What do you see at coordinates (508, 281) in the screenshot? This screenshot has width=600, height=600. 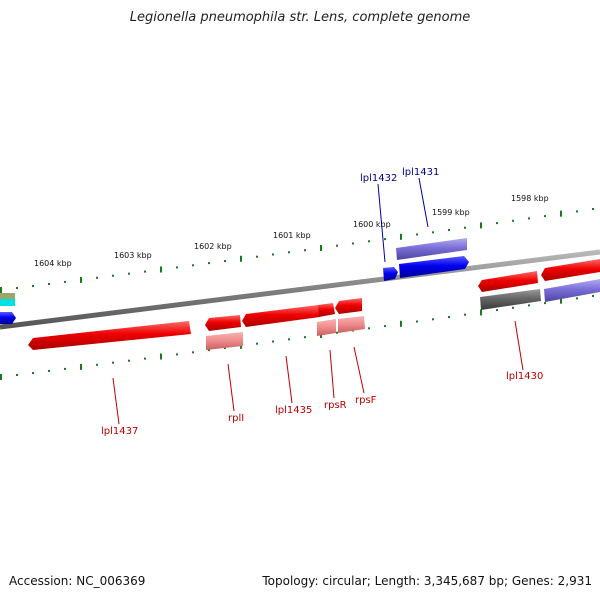 I see `gene-lpl1430` at bounding box center [508, 281].